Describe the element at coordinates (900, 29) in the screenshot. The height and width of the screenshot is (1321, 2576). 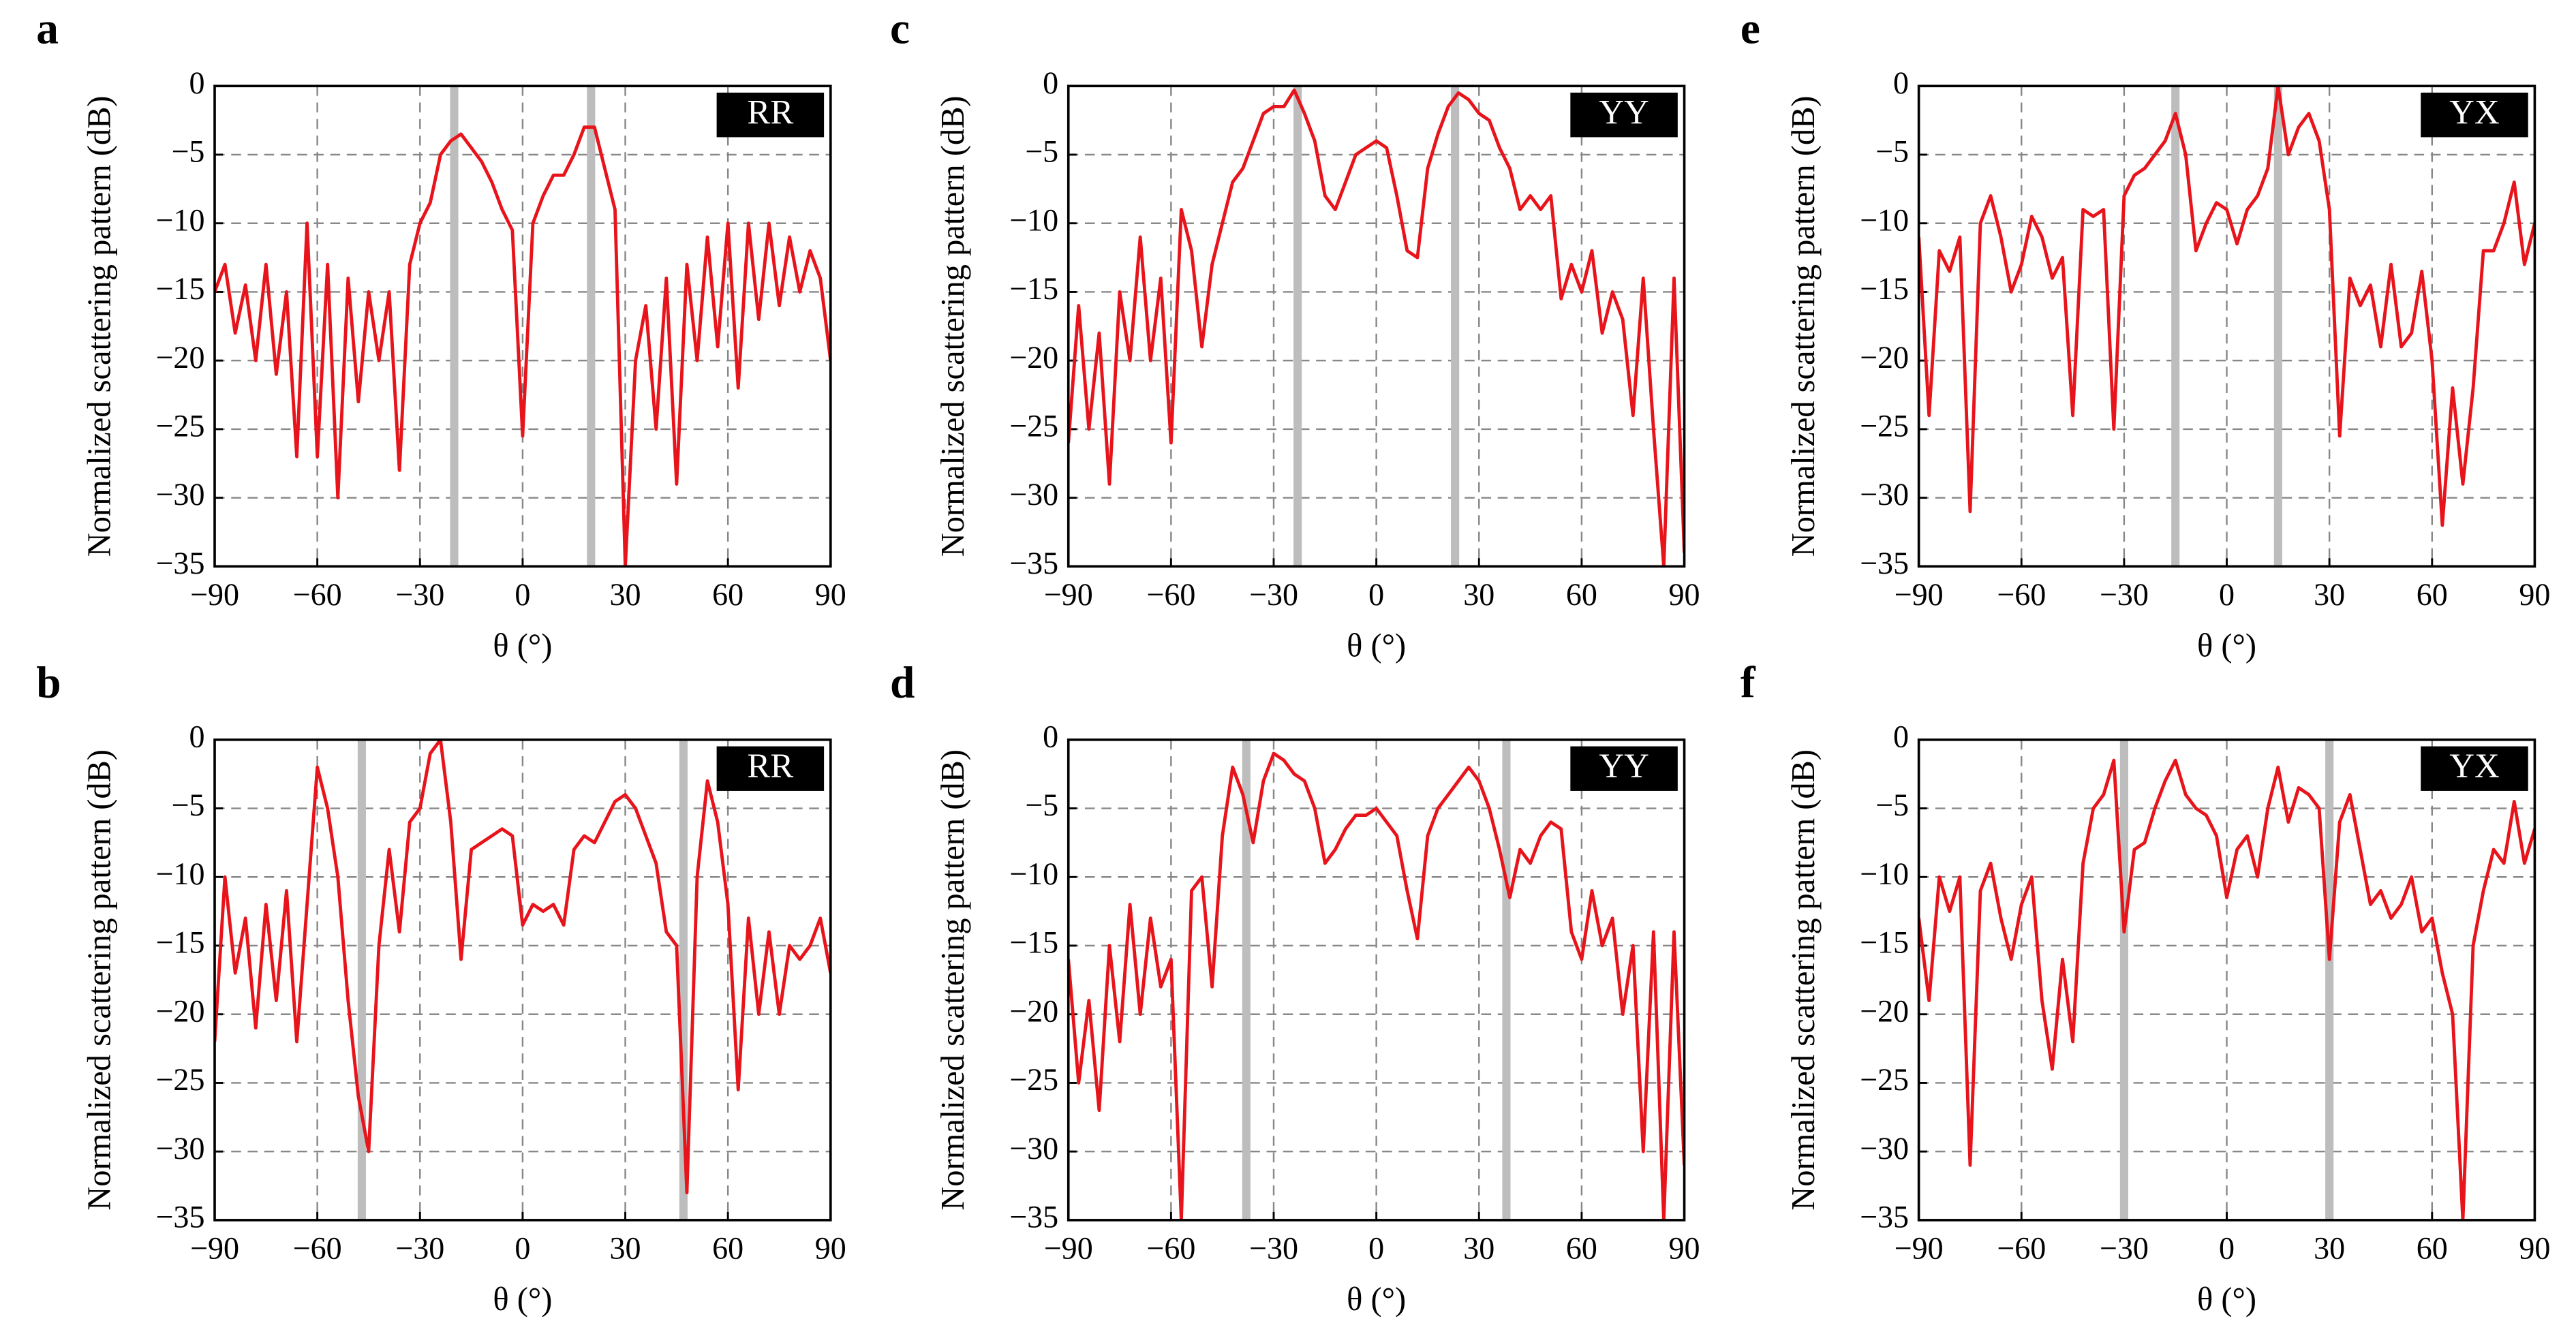
I see `panel-letter: c` at that location.